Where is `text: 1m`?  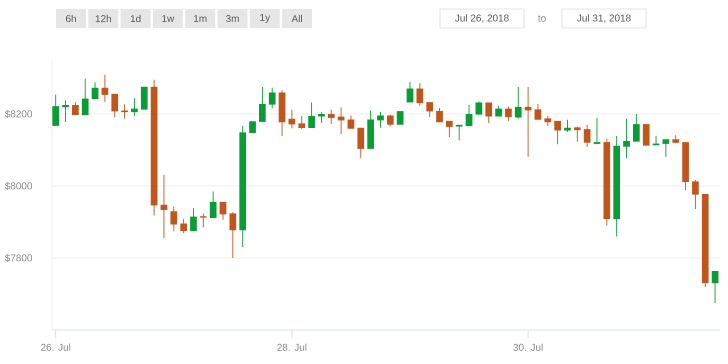 text: 1m is located at coordinates (200, 18).